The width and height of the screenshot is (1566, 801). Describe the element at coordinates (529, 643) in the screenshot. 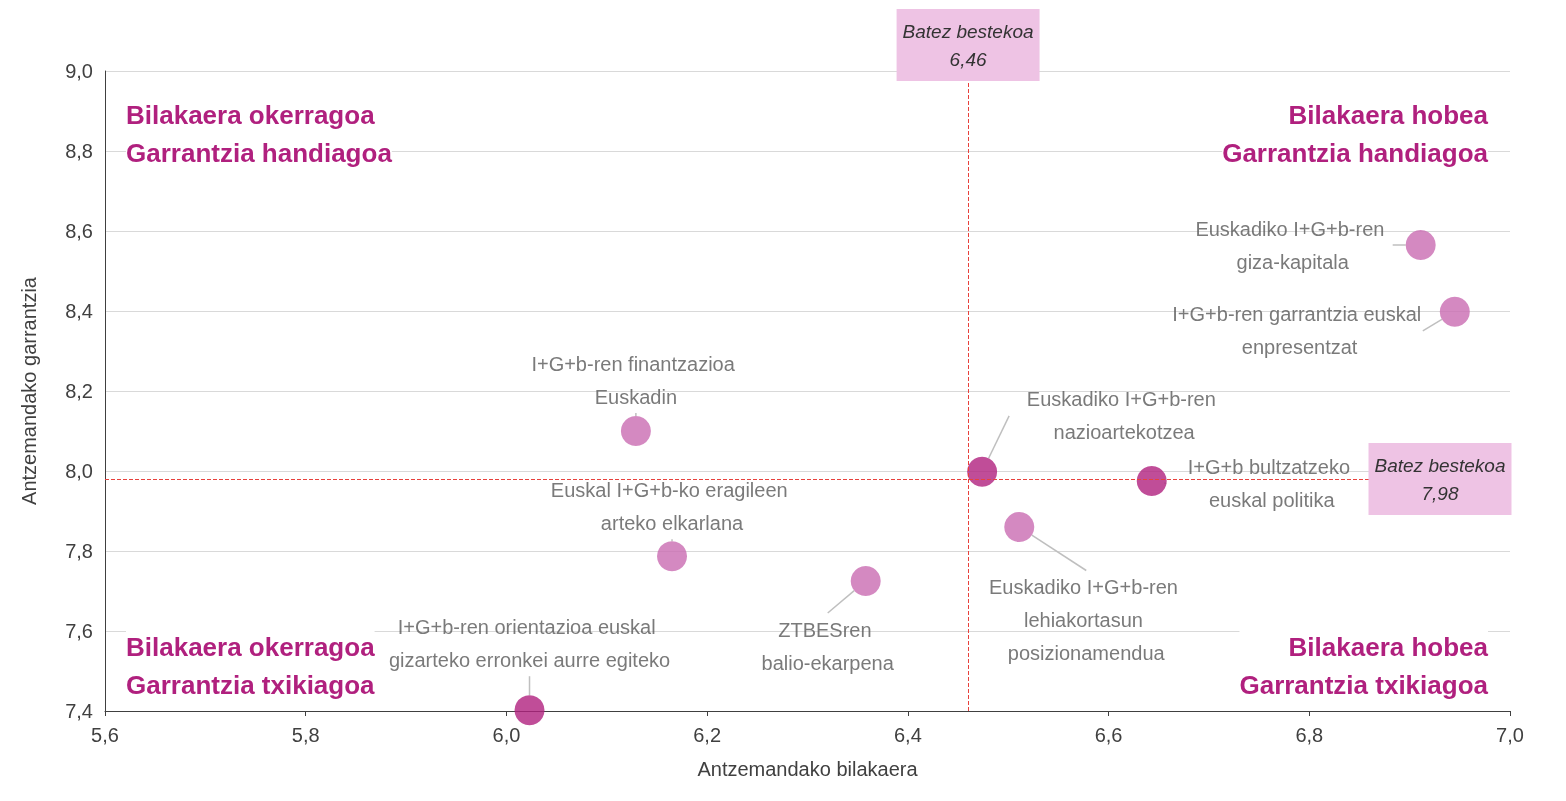

I see `annotation: I+G+b-ren orientazioa euskal gizarteko erronkei aurre egiteko` at that location.